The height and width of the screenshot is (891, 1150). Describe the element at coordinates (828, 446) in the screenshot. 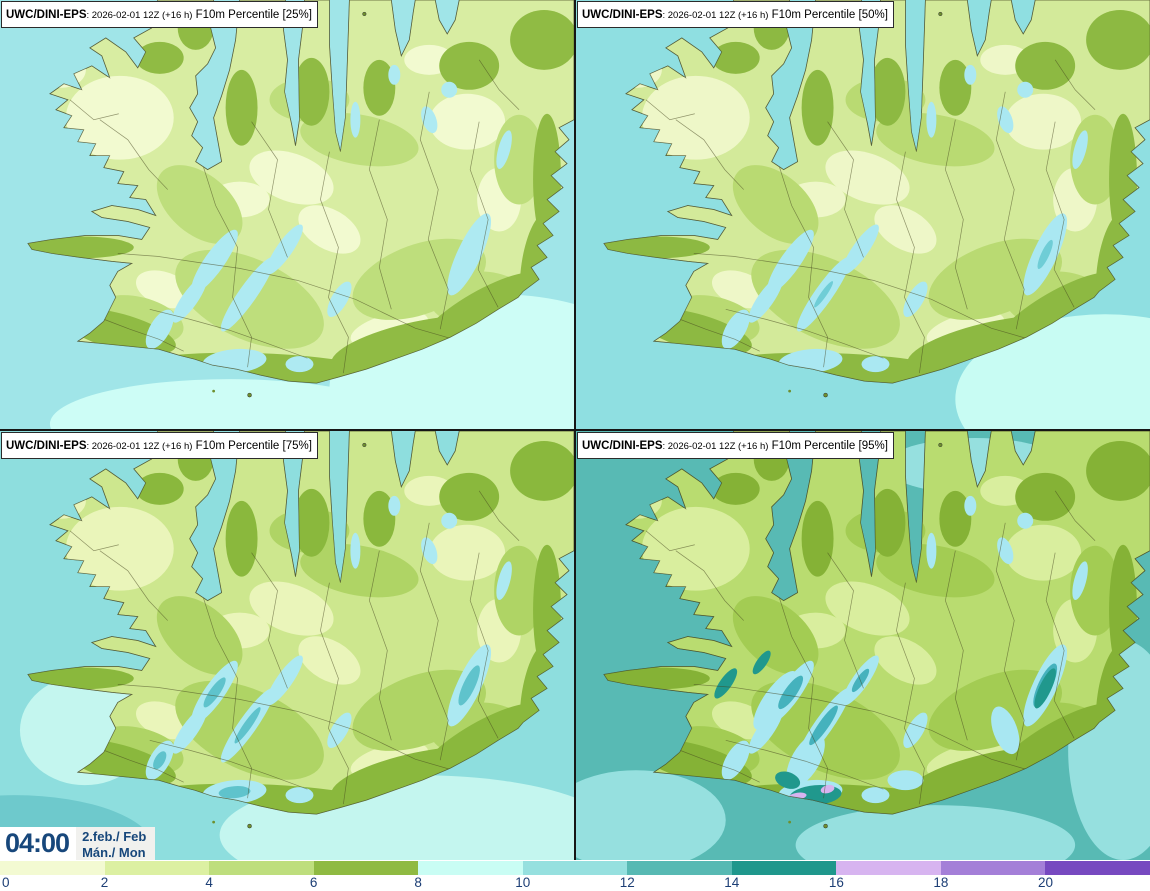

I see `parameter-label: F10m Percentile [95%]` at that location.